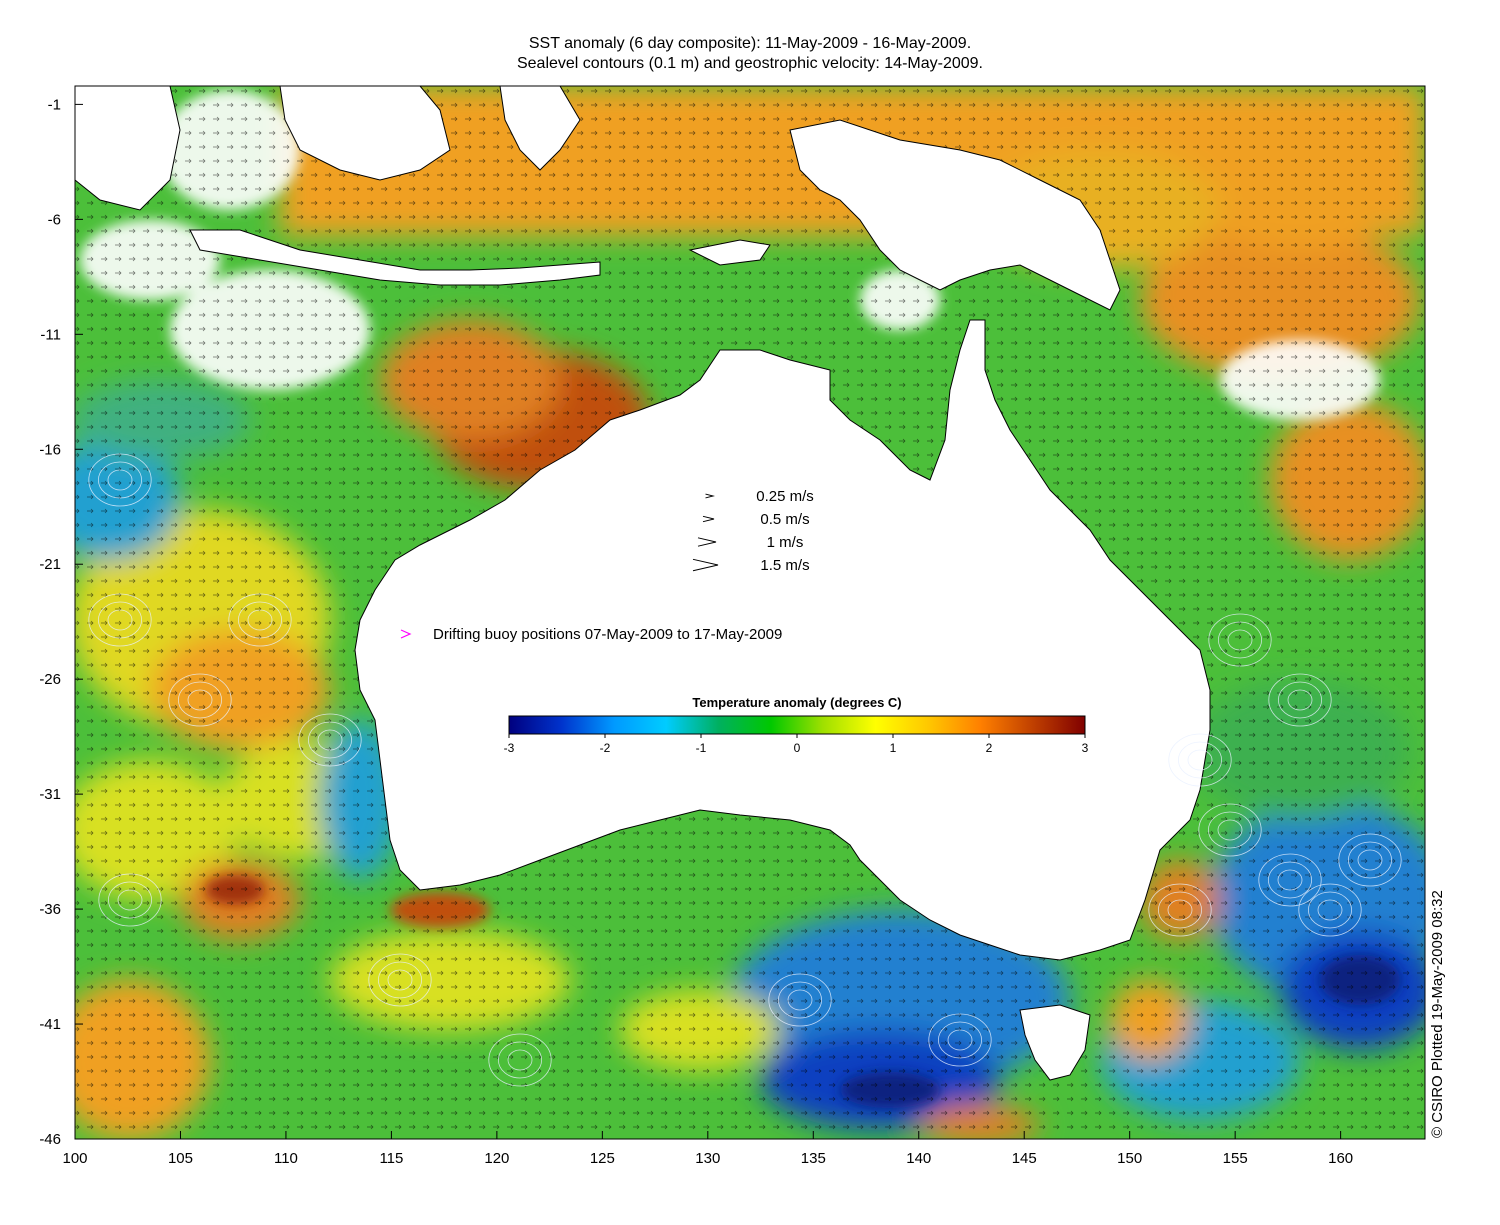 Image resolution: width=1500 pixels, height=1225 pixels. What do you see at coordinates (1129, 1158) in the screenshot?
I see `x-tick-label: 150` at bounding box center [1129, 1158].